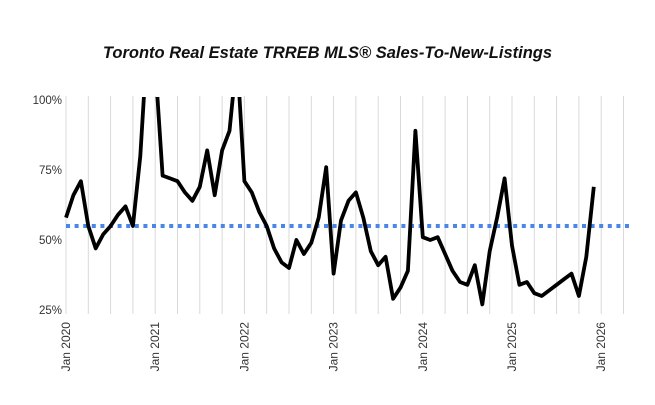  I want to click on x-tick-label: Jan 2026, so click(601, 347).